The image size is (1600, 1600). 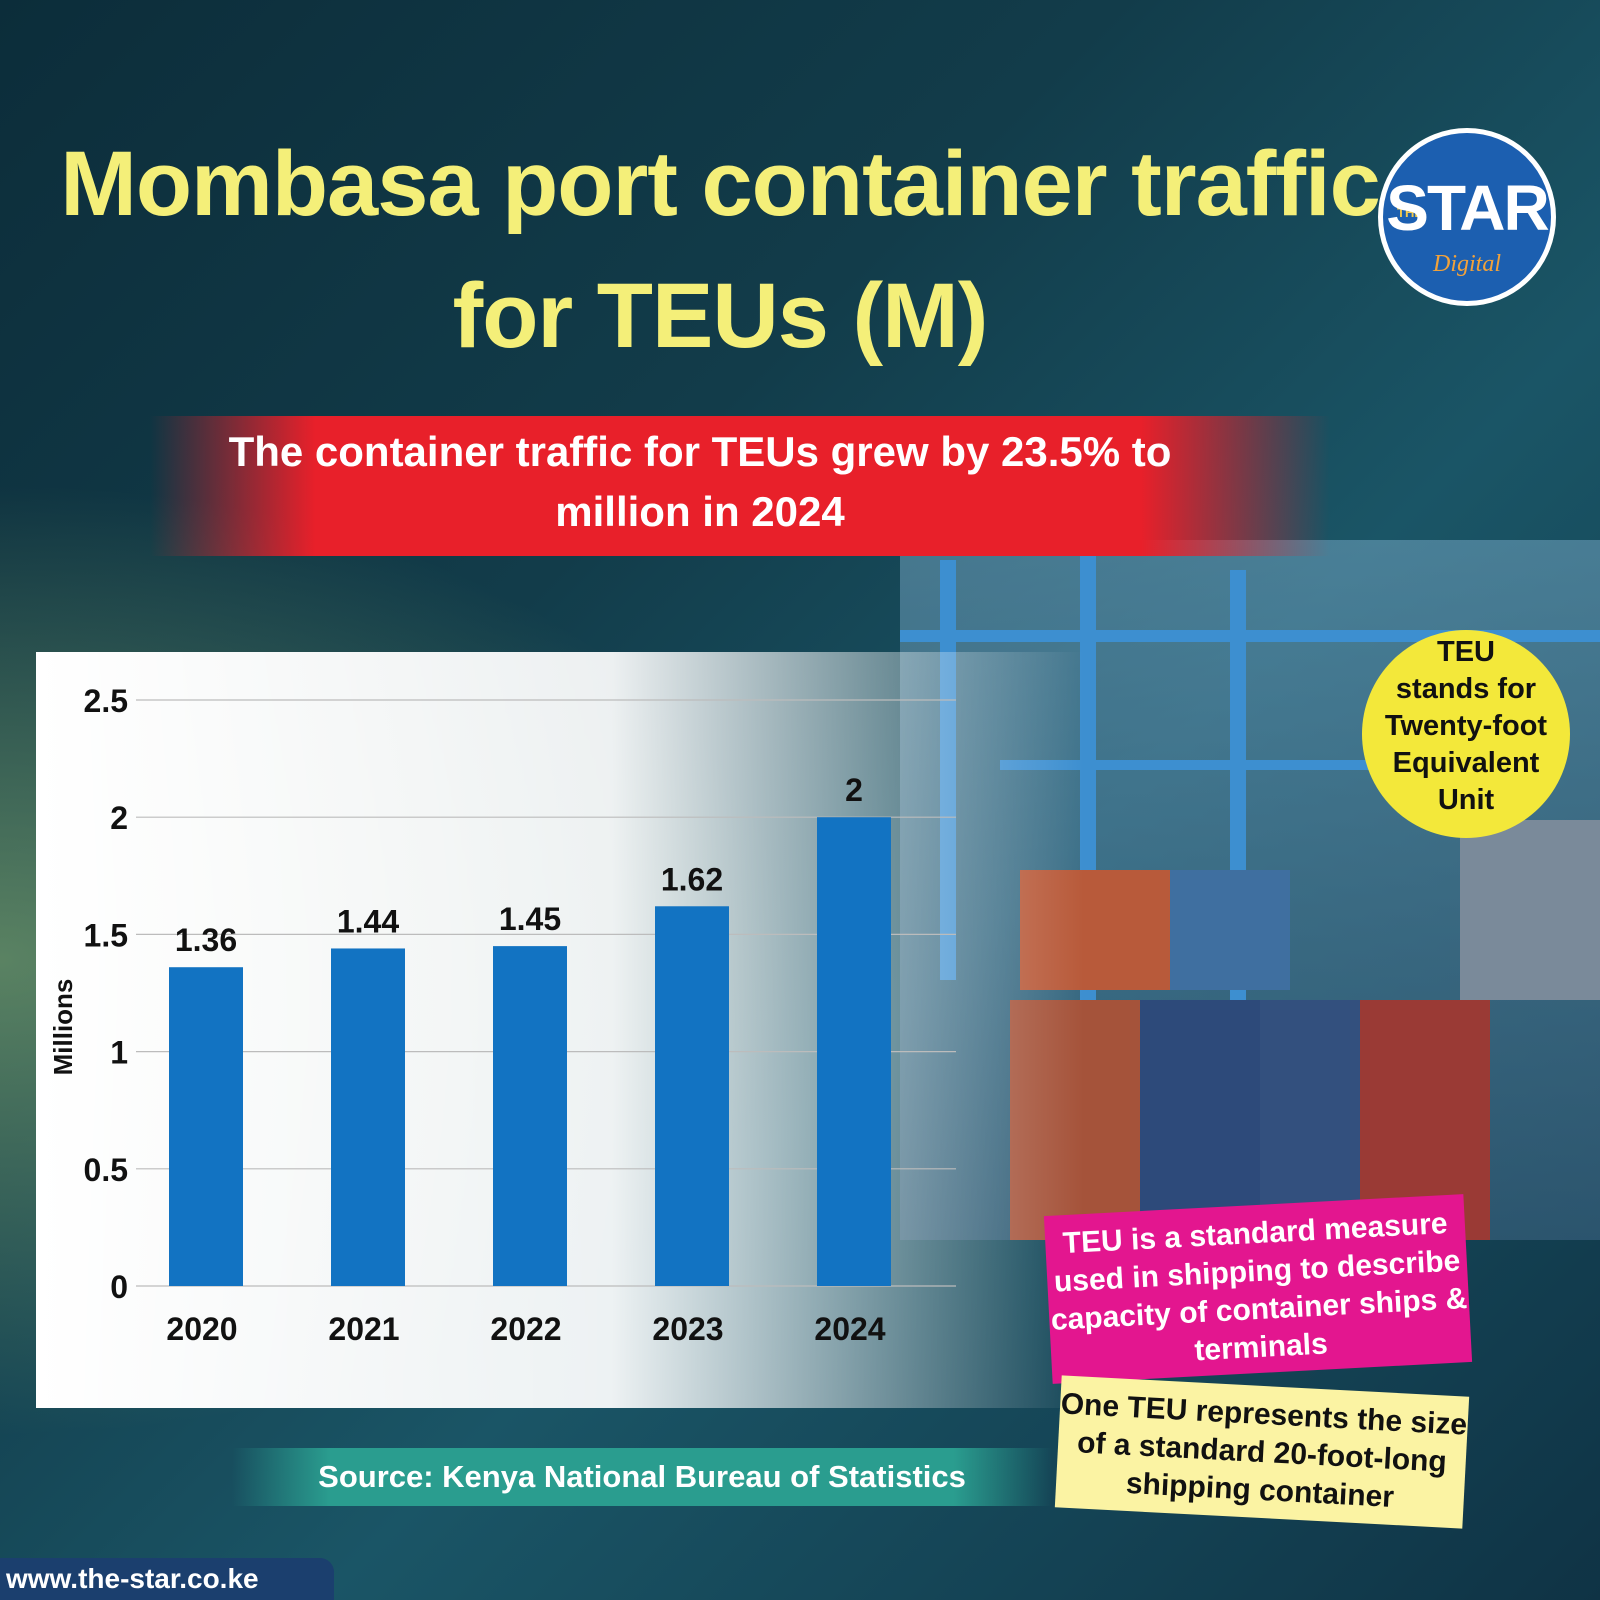 What do you see at coordinates (1466, 800) in the screenshot?
I see `badge-line: Unit` at bounding box center [1466, 800].